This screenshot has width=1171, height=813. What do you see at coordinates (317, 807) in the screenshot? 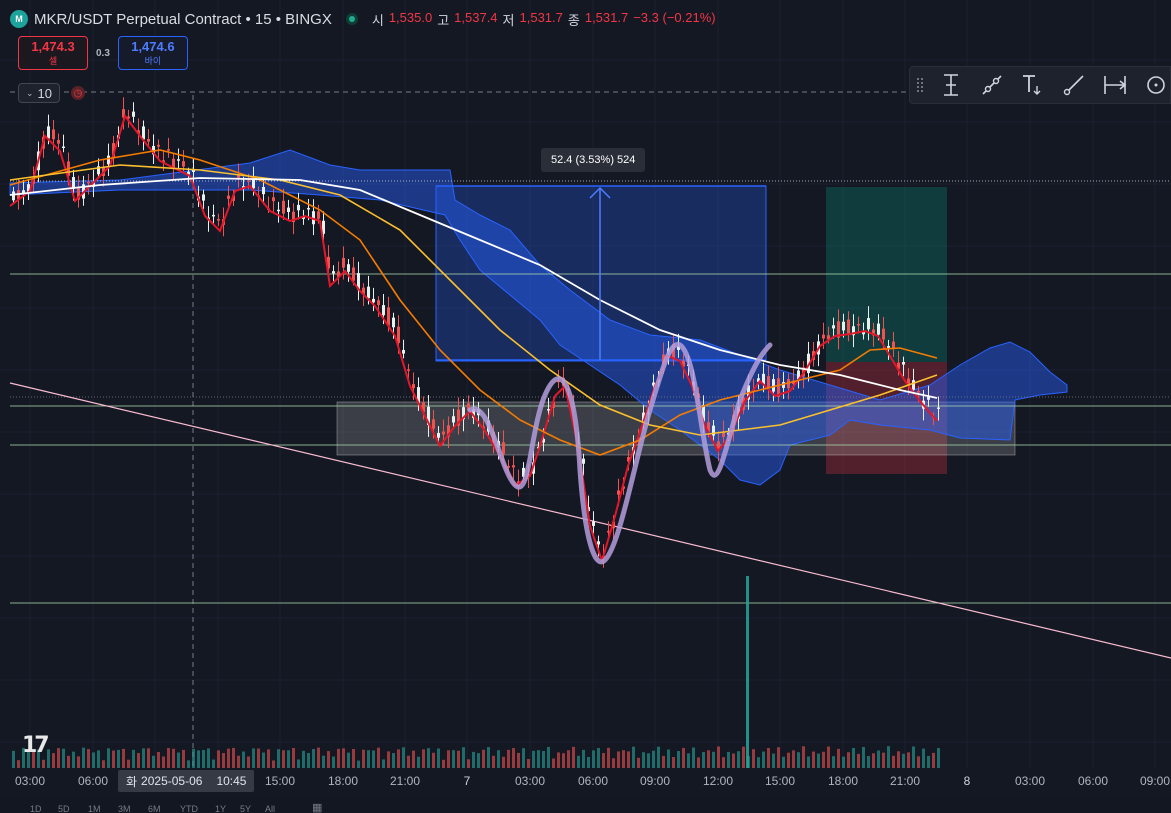
I see `calendar-icon: ▦` at bounding box center [317, 807].